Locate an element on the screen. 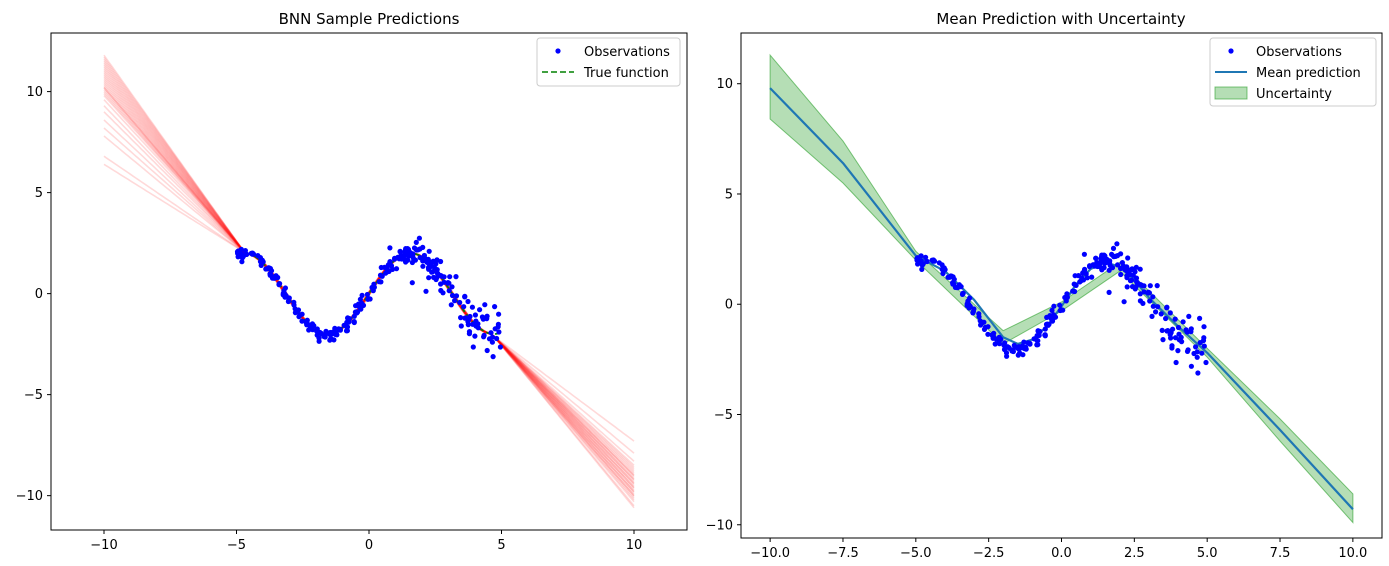 This screenshot has height=566, width=1389. legend: Observations Mean prediction Uncertainty is located at coordinates (1293, 72).